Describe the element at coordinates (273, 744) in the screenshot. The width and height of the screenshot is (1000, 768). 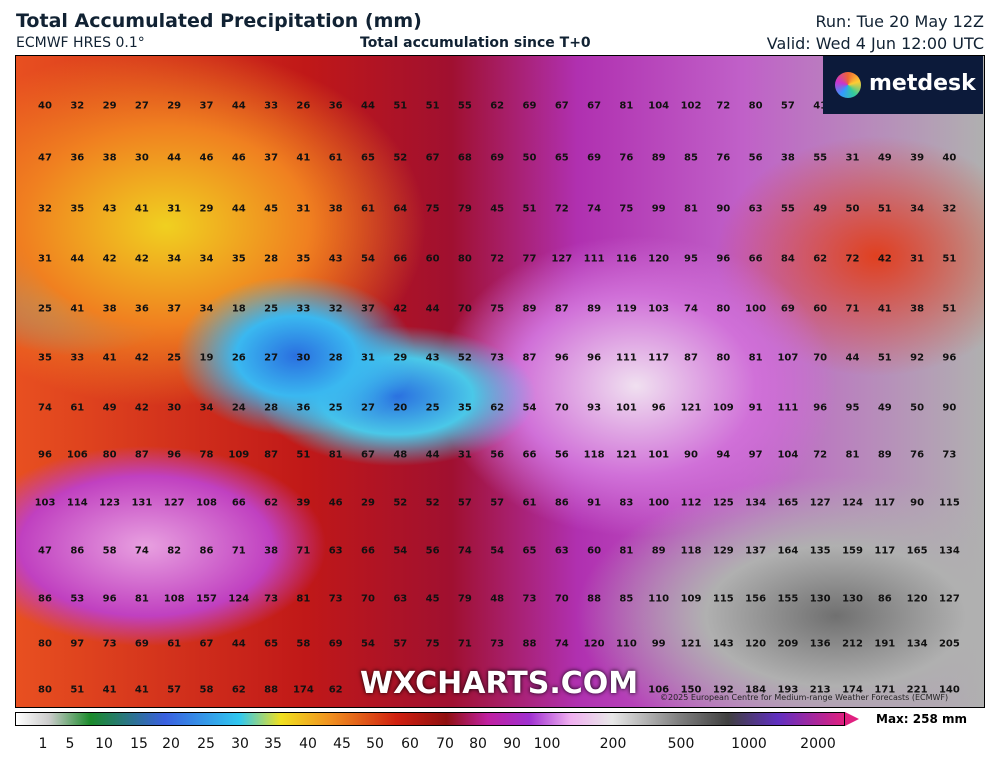
I see `colorbar-label: 35` at that location.